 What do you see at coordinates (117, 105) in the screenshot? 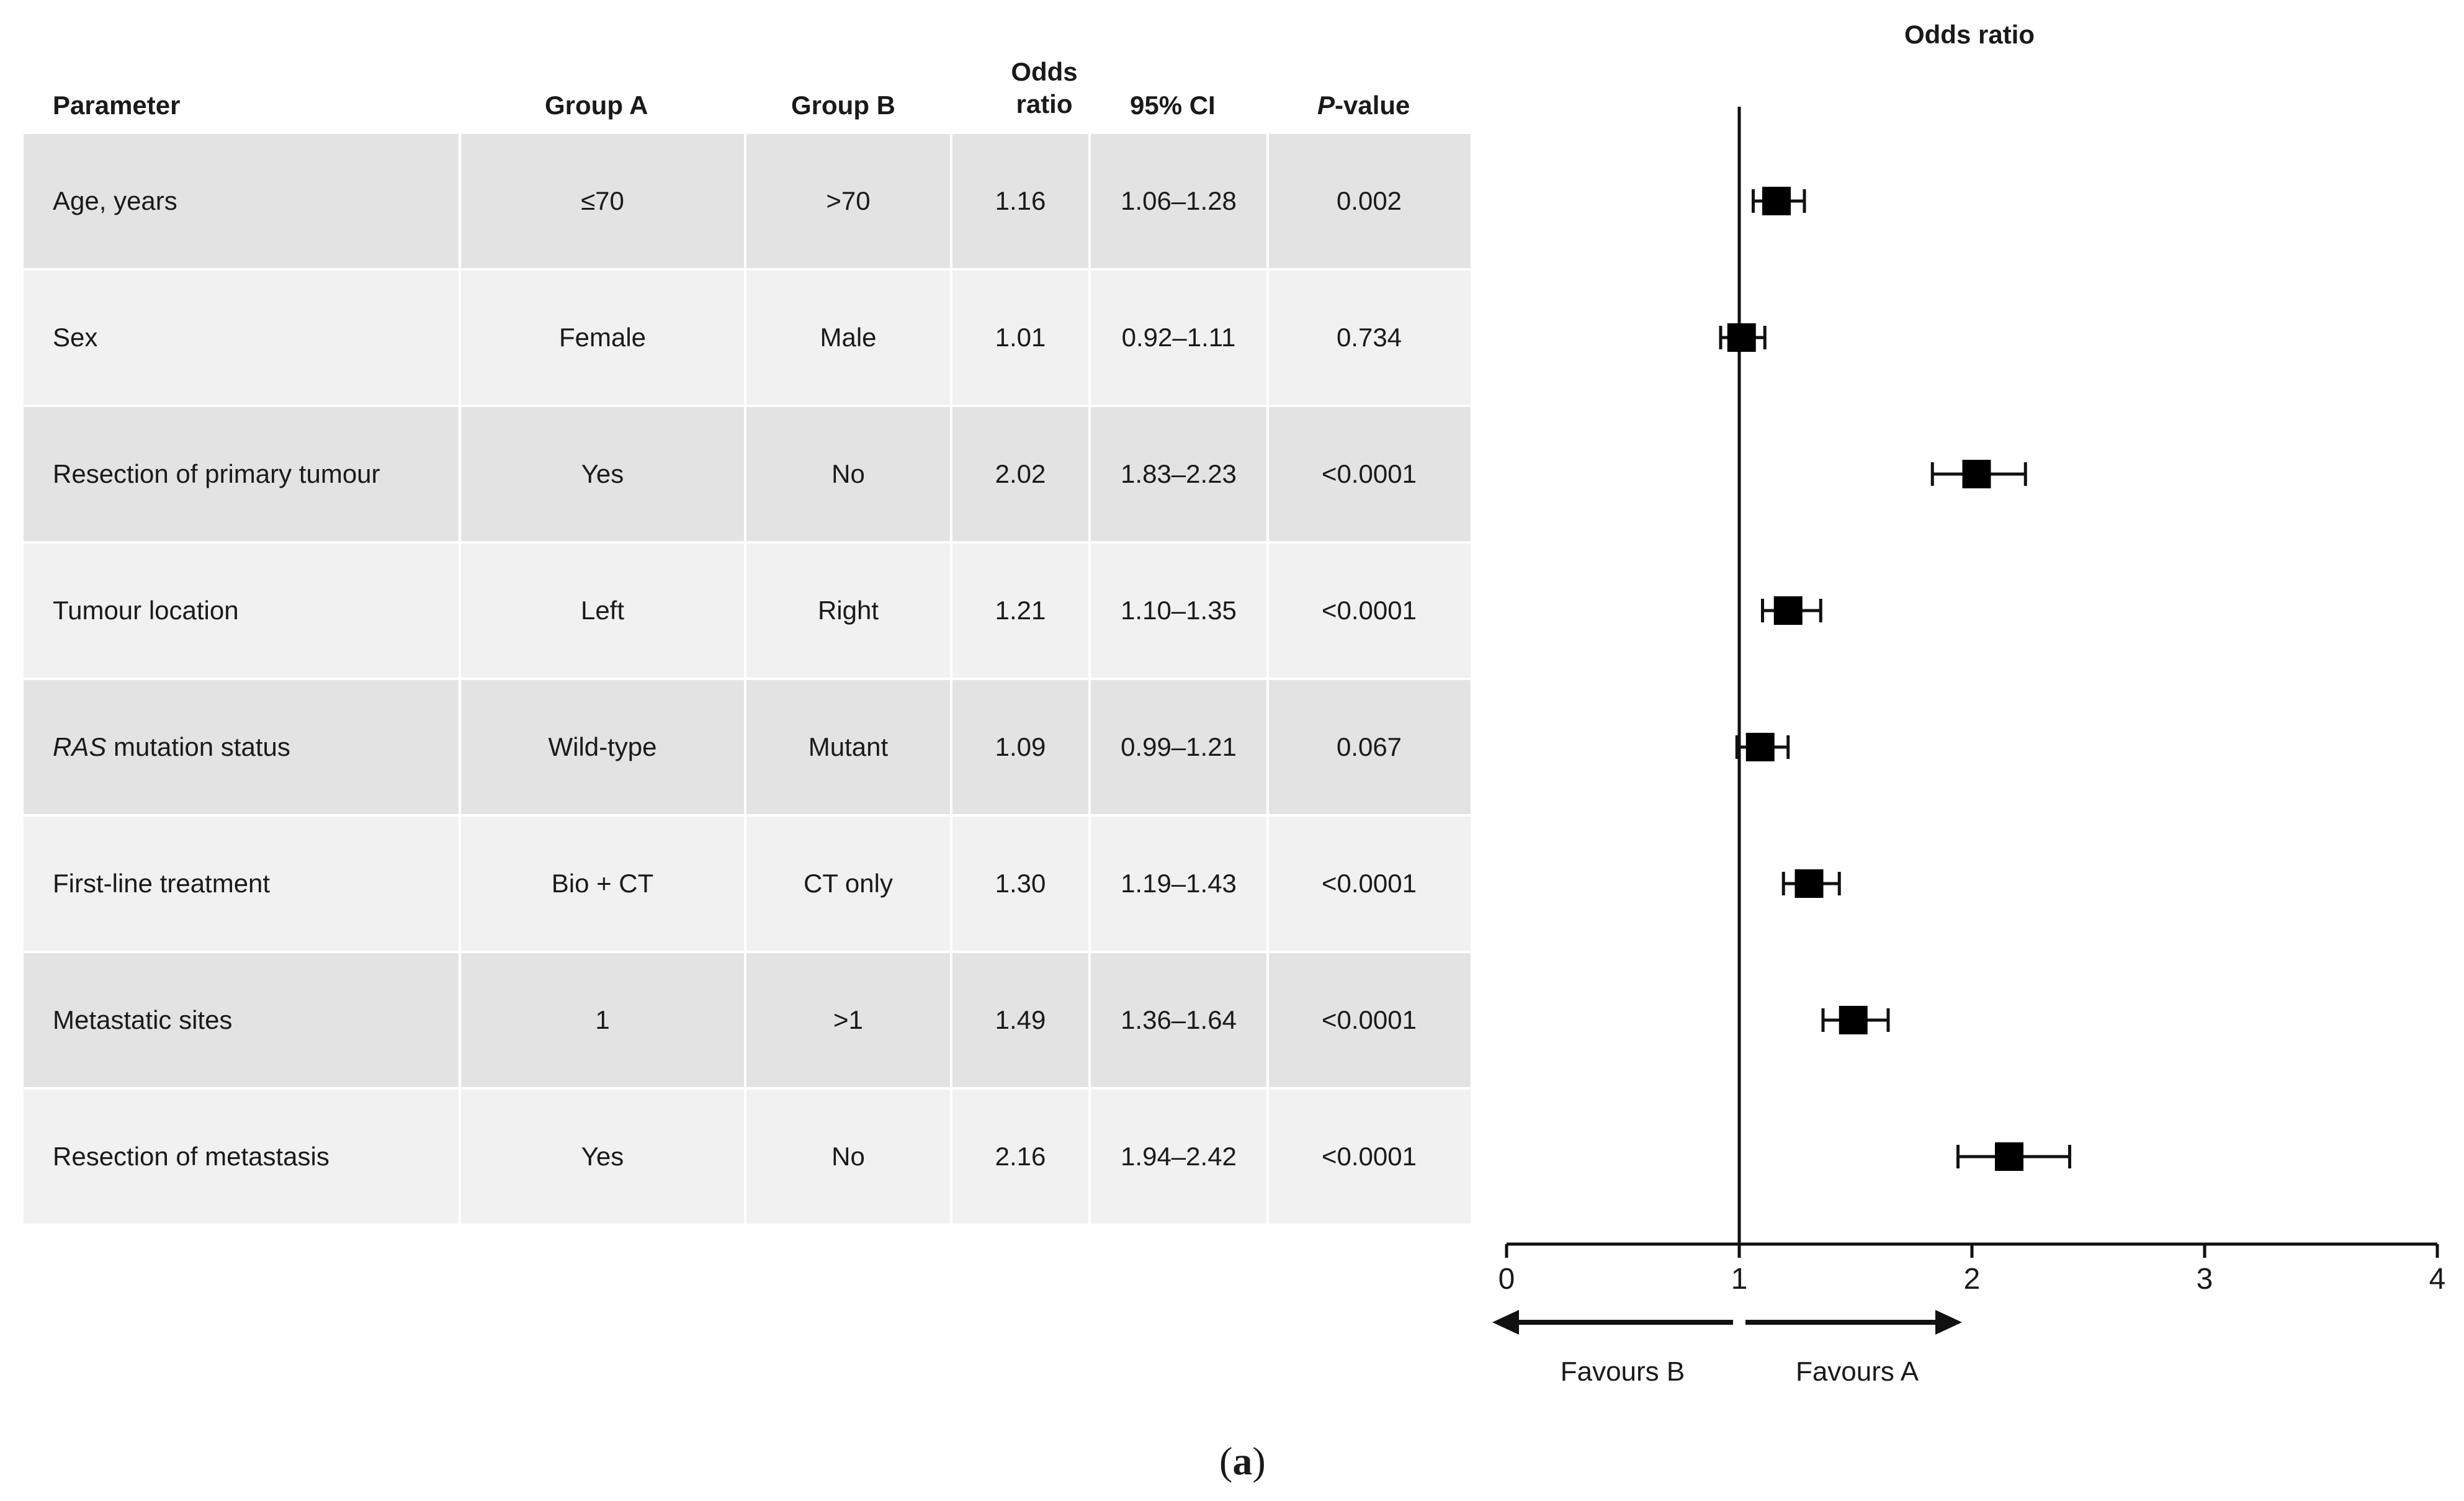
I see `header-parameter: Parameter` at bounding box center [117, 105].